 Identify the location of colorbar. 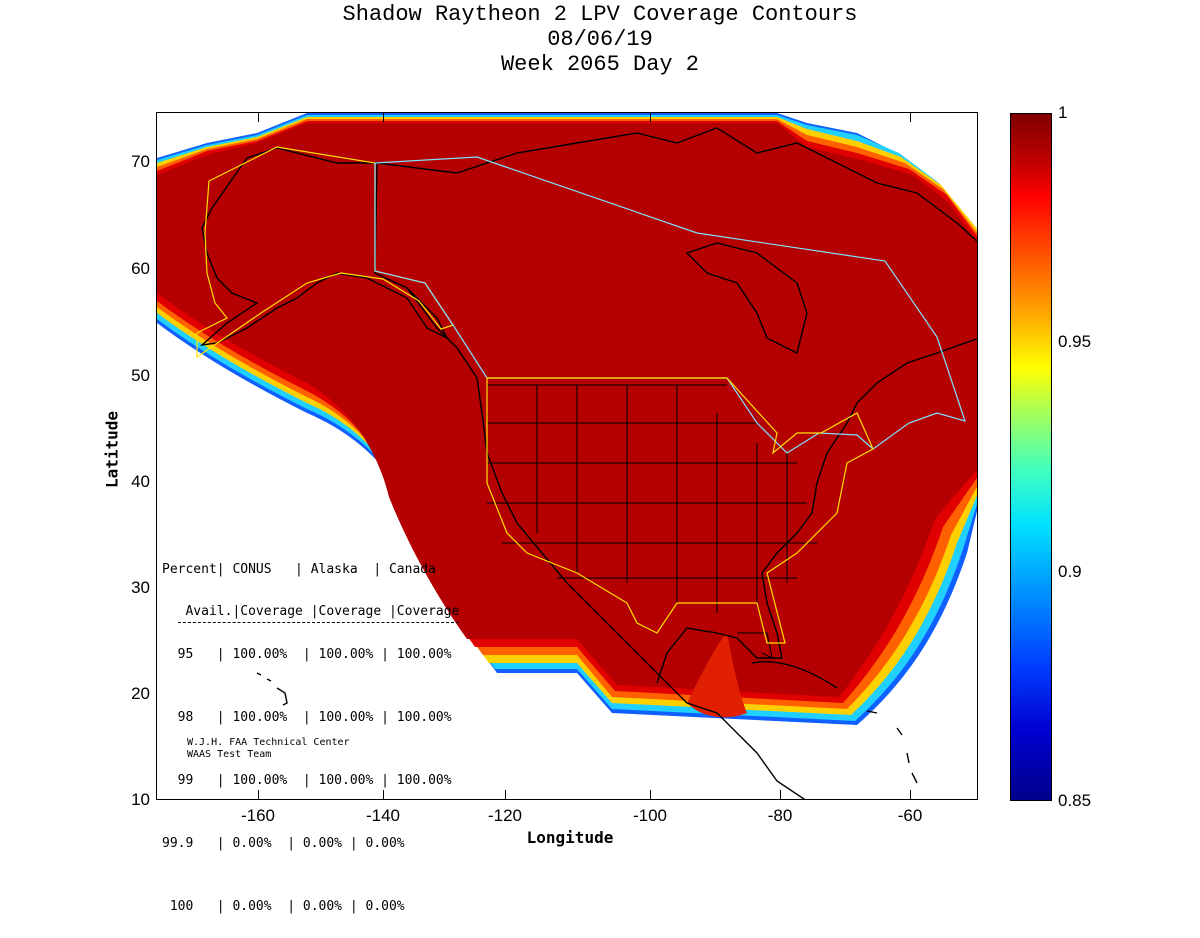
(1031, 457).